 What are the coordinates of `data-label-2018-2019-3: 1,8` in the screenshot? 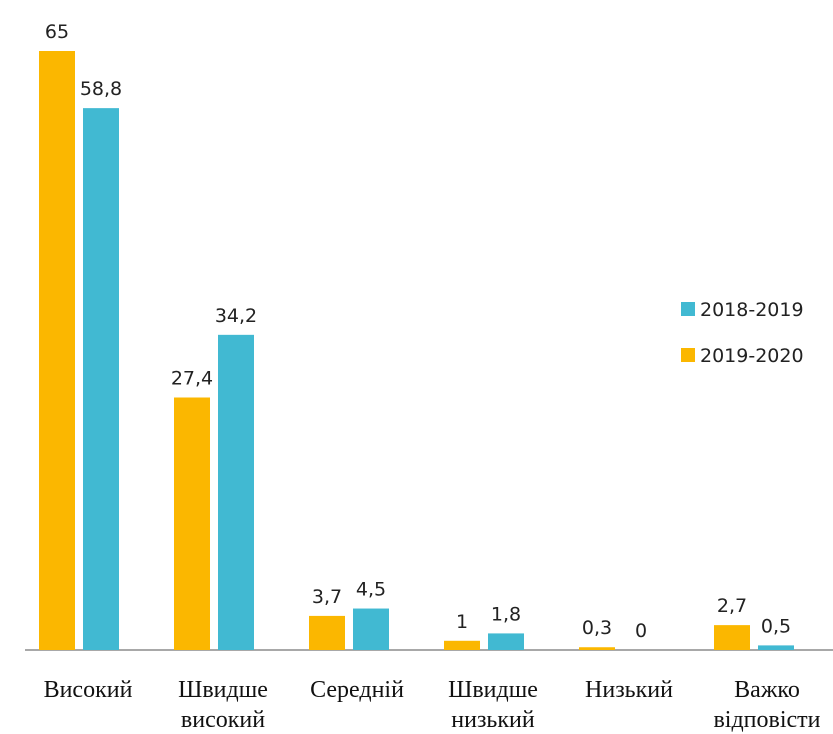 It's located at (506, 614).